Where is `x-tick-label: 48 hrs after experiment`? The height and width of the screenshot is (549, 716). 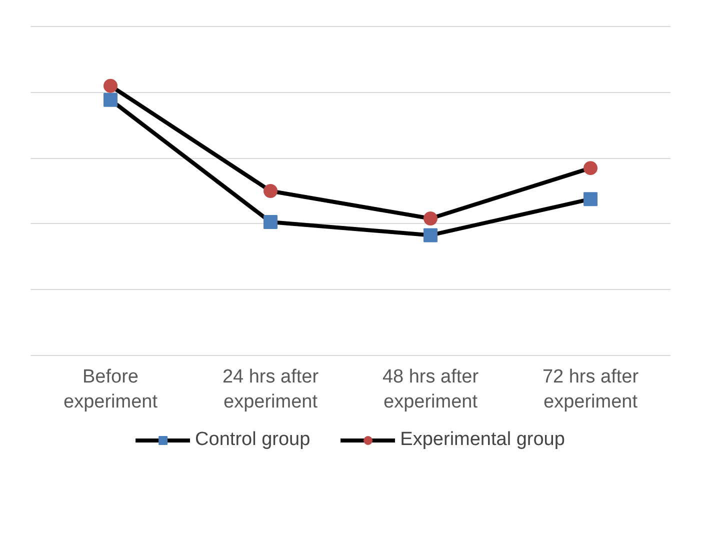
x-tick-label: 48 hrs after experiment is located at coordinates (431, 389).